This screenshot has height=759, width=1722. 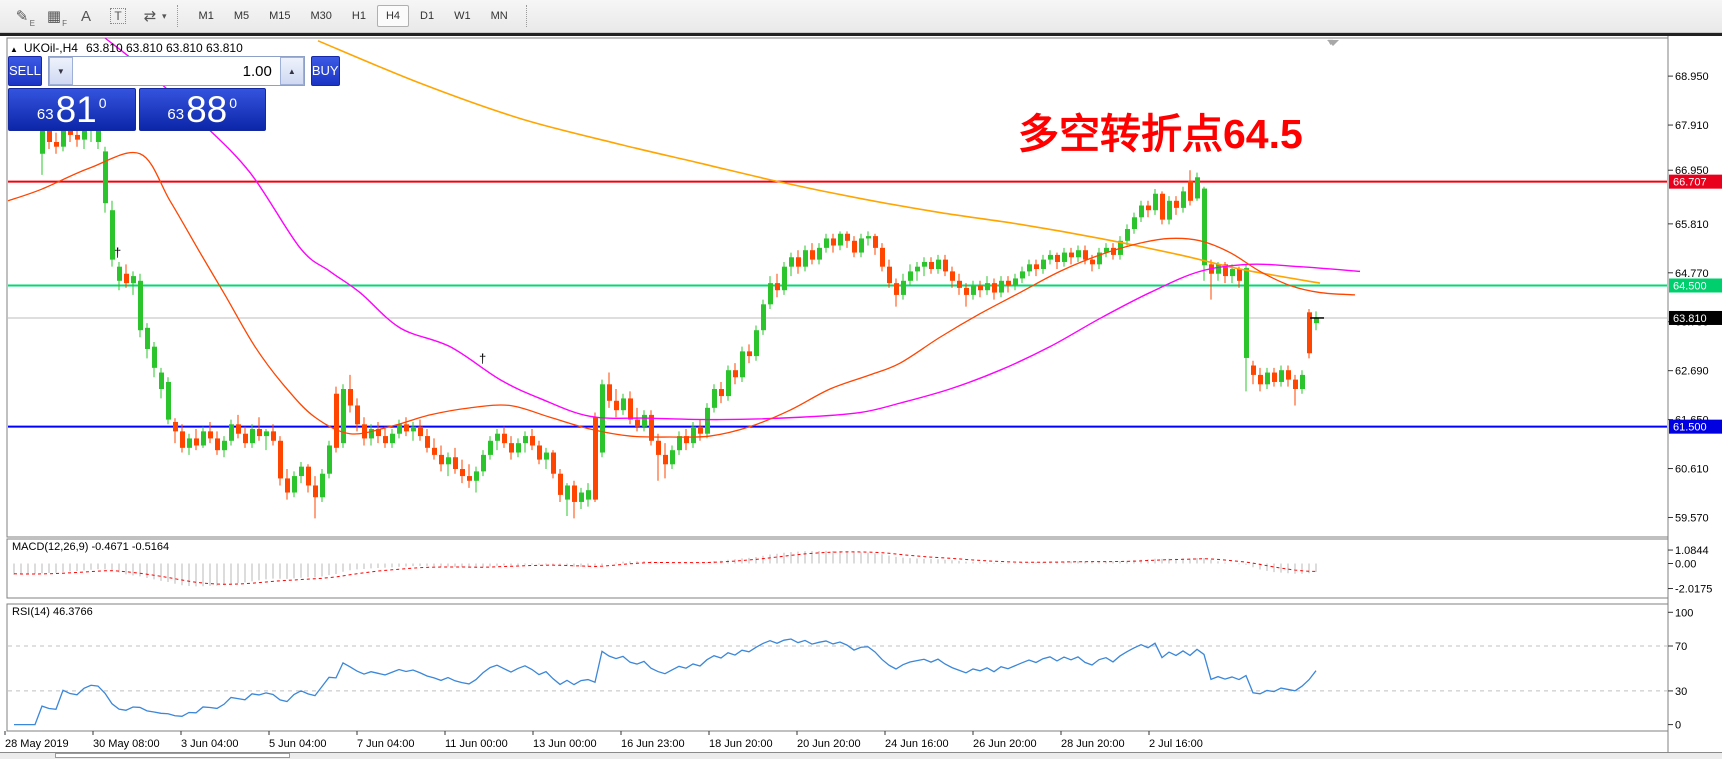 I want to click on svg-text: 59.570, so click(x=1692, y=518).